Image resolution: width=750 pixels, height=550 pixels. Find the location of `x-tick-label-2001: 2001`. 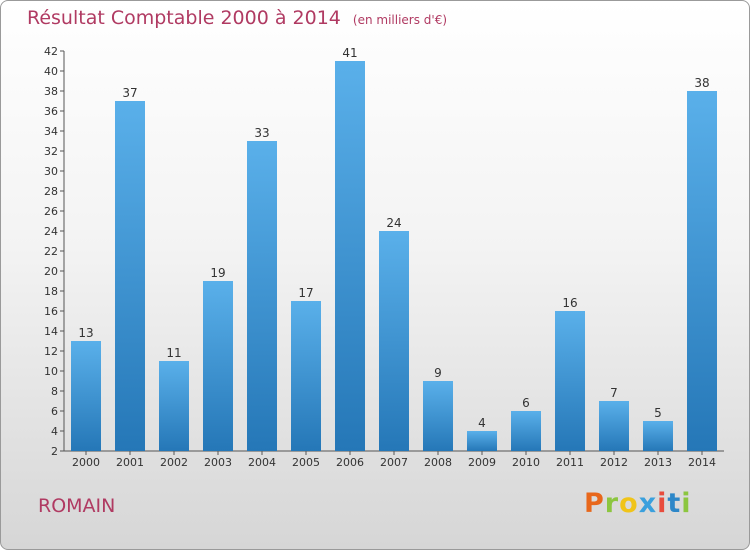

x-tick-label-2001: 2001 is located at coordinates (130, 462).